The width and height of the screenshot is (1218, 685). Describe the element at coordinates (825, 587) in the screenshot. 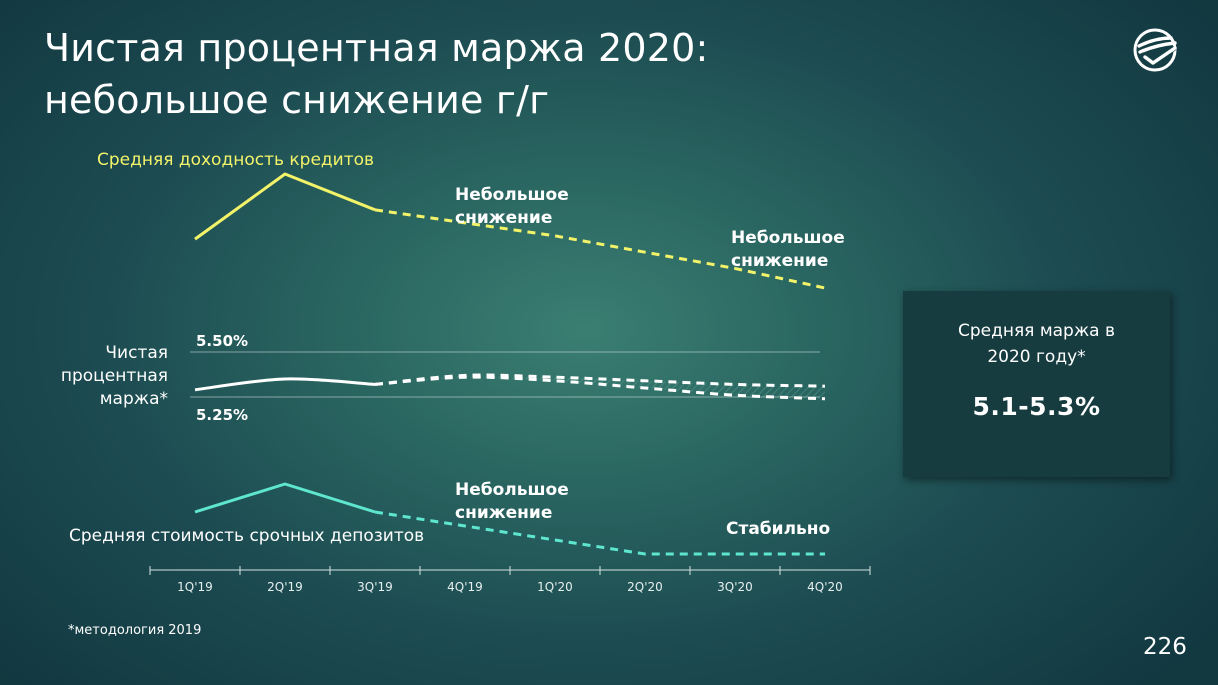

I see `x-tick-label: 4Q'20` at that location.